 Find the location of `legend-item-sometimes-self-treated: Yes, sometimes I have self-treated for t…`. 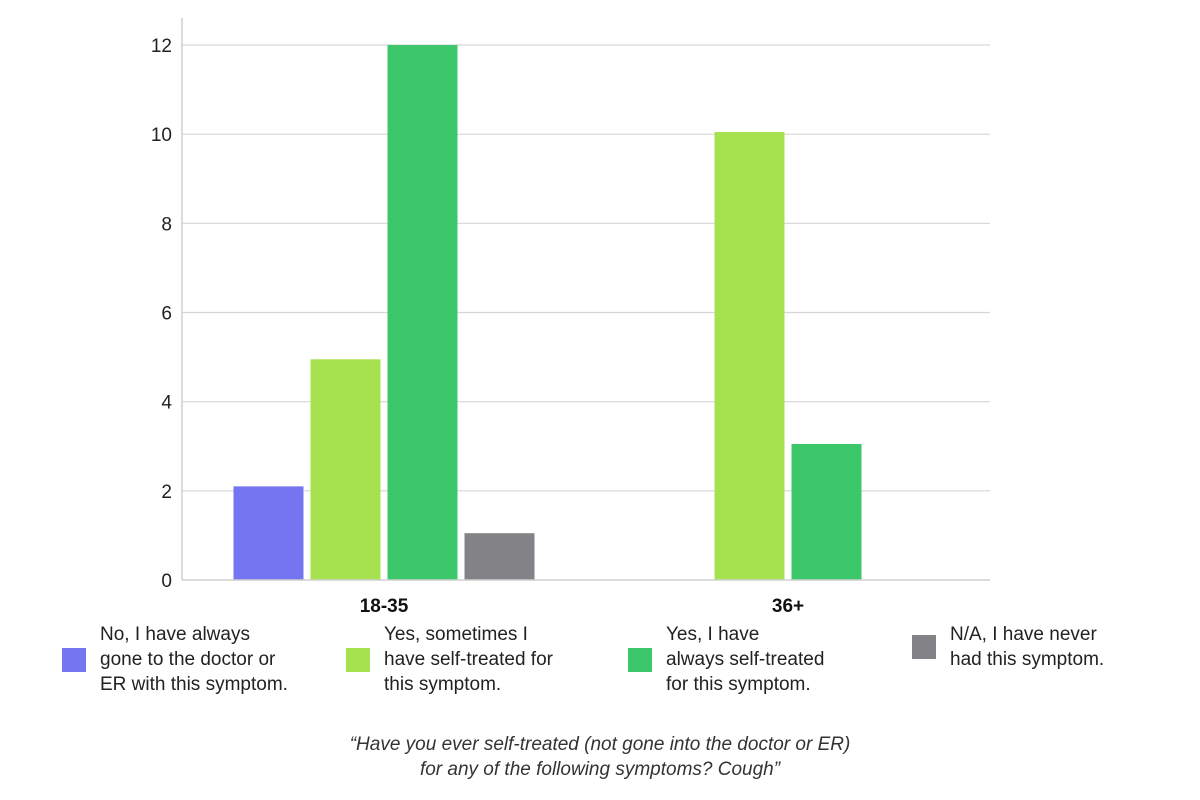

legend-item-sometimes-self-treated: Yes, sometimes I have self-treated for t… is located at coordinates (449, 659).